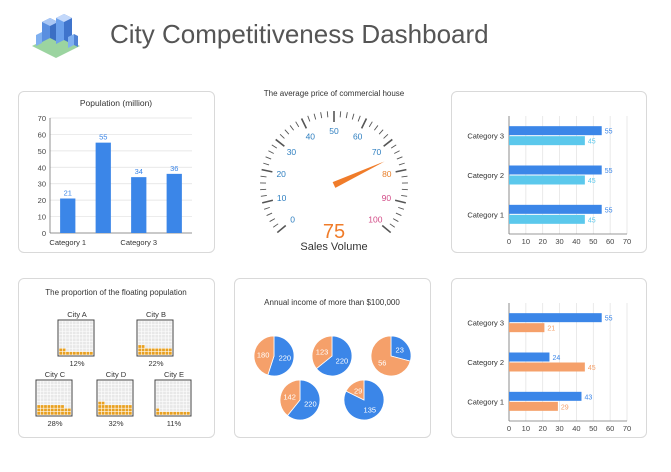 The width and height of the screenshot is (671, 472). I want to click on gauge-tick-label: 60, so click(358, 136).